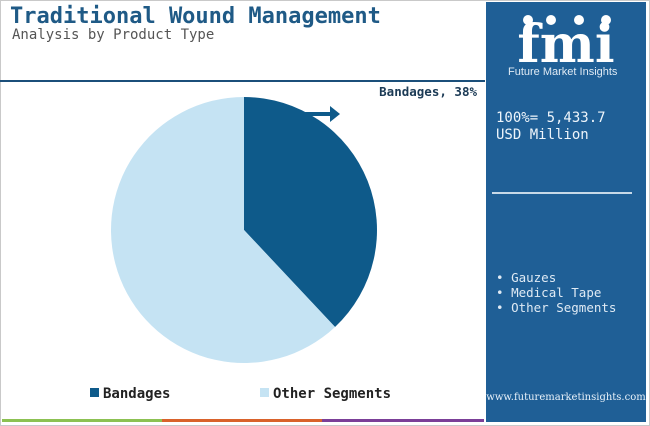 This screenshot has height=426, width=650. Describe the element at coordinates (332, 394) in the screenshot. I see `legend-label-other-segments: Other Segments` at that location.